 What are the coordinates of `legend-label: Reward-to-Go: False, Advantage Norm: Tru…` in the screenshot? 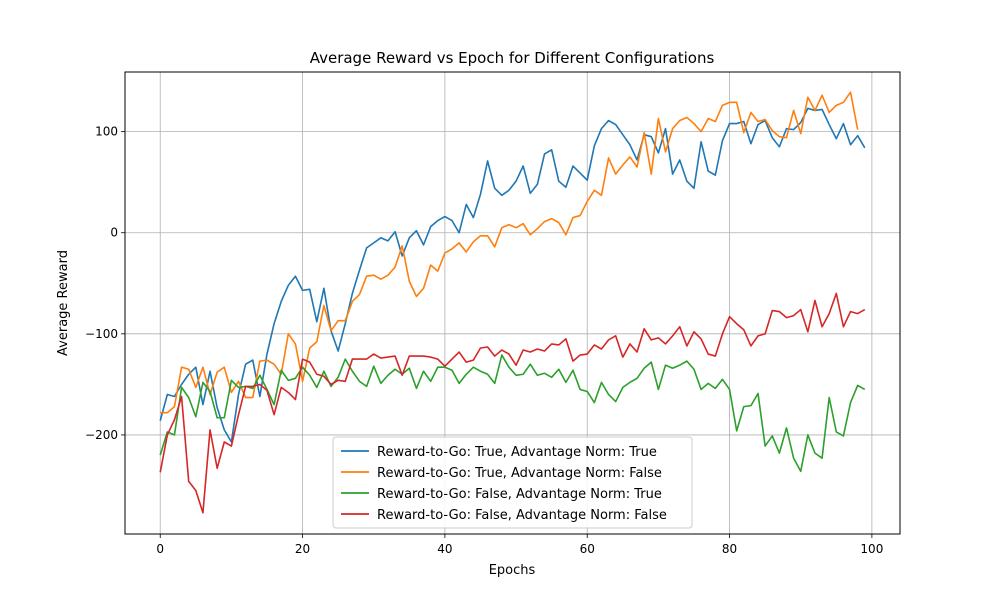 It's located at (519, 494).